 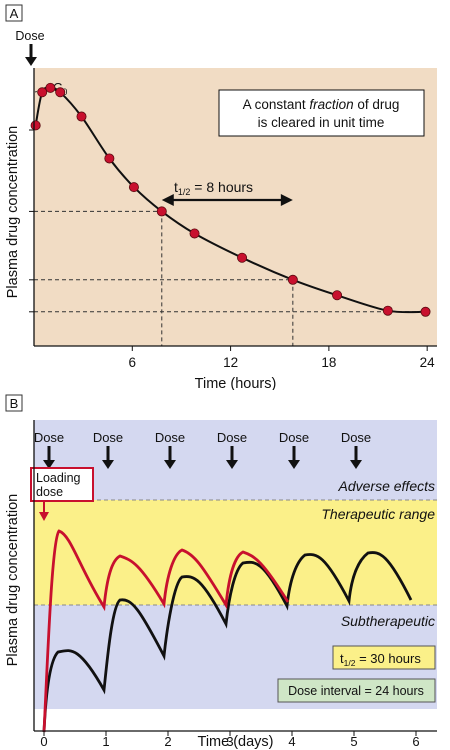 I want to click on x-tick-label-a-1: 12, so click(x=230, y=362).